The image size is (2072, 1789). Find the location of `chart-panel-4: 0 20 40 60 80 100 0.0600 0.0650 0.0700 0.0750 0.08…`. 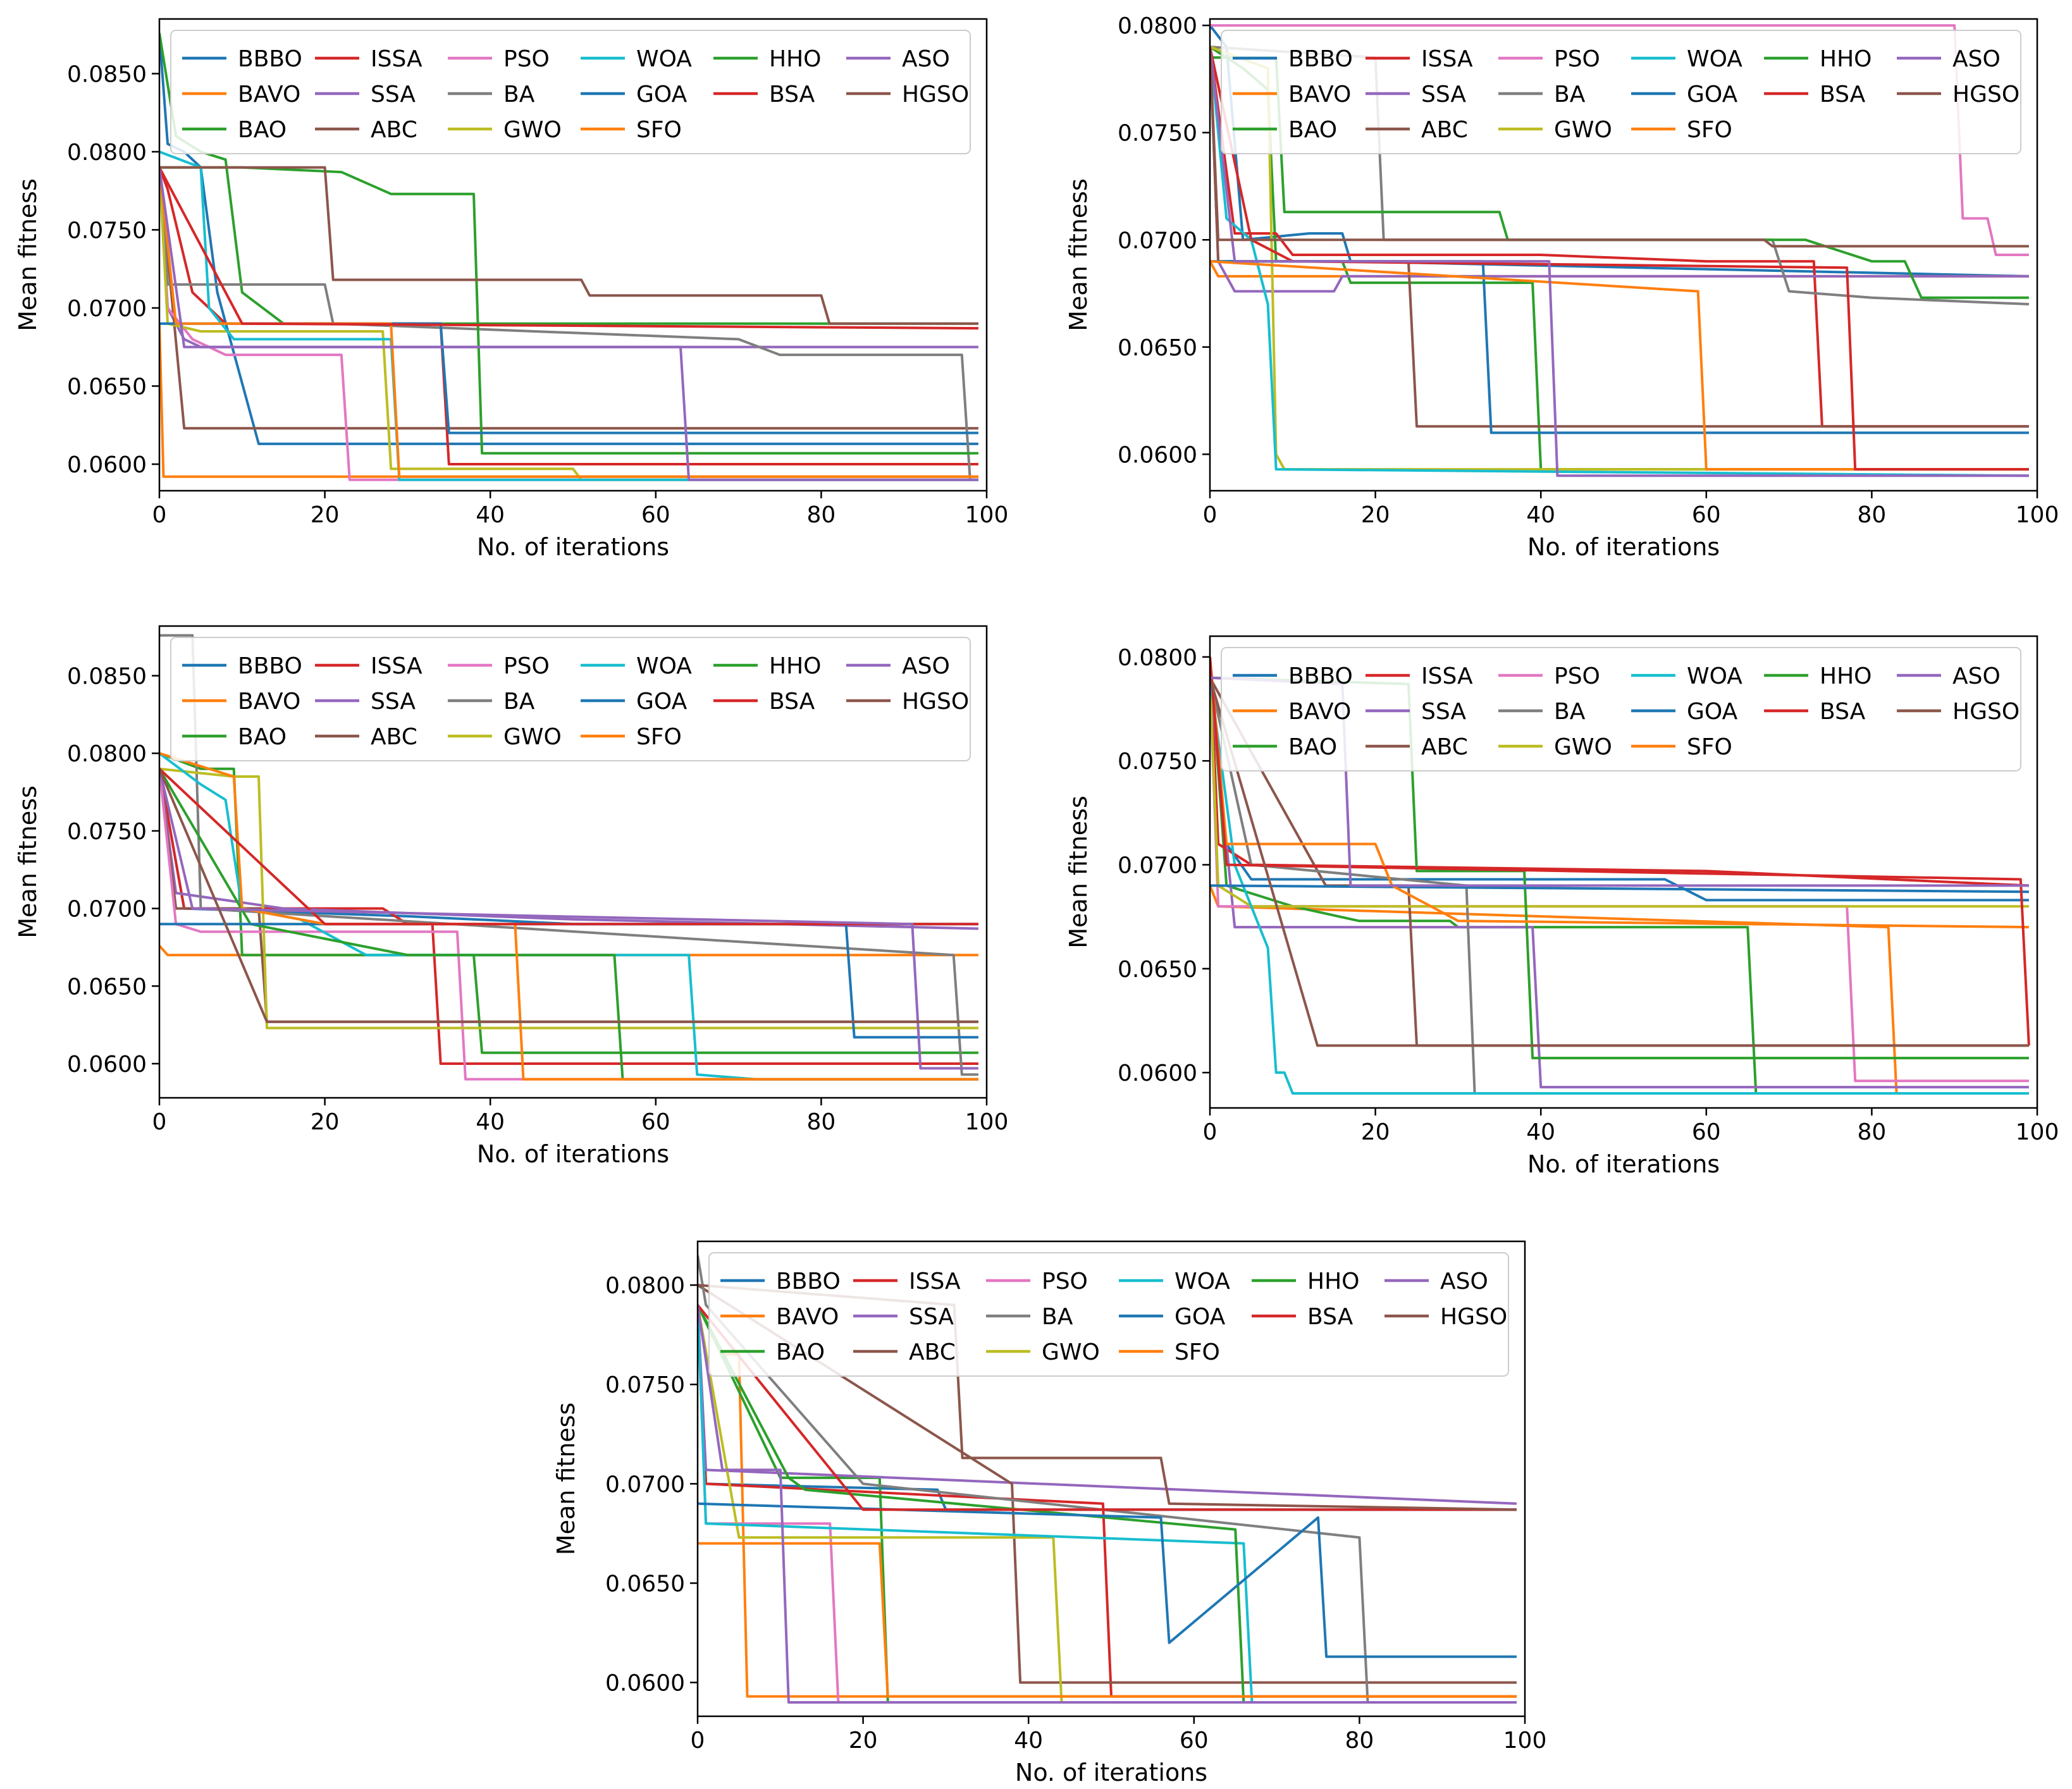

chart-panel-4: 0 20 40 60 80 100 0.0600 0.0650 0.0700 0.0750 0.08… is located at coordinates (1561, 906).